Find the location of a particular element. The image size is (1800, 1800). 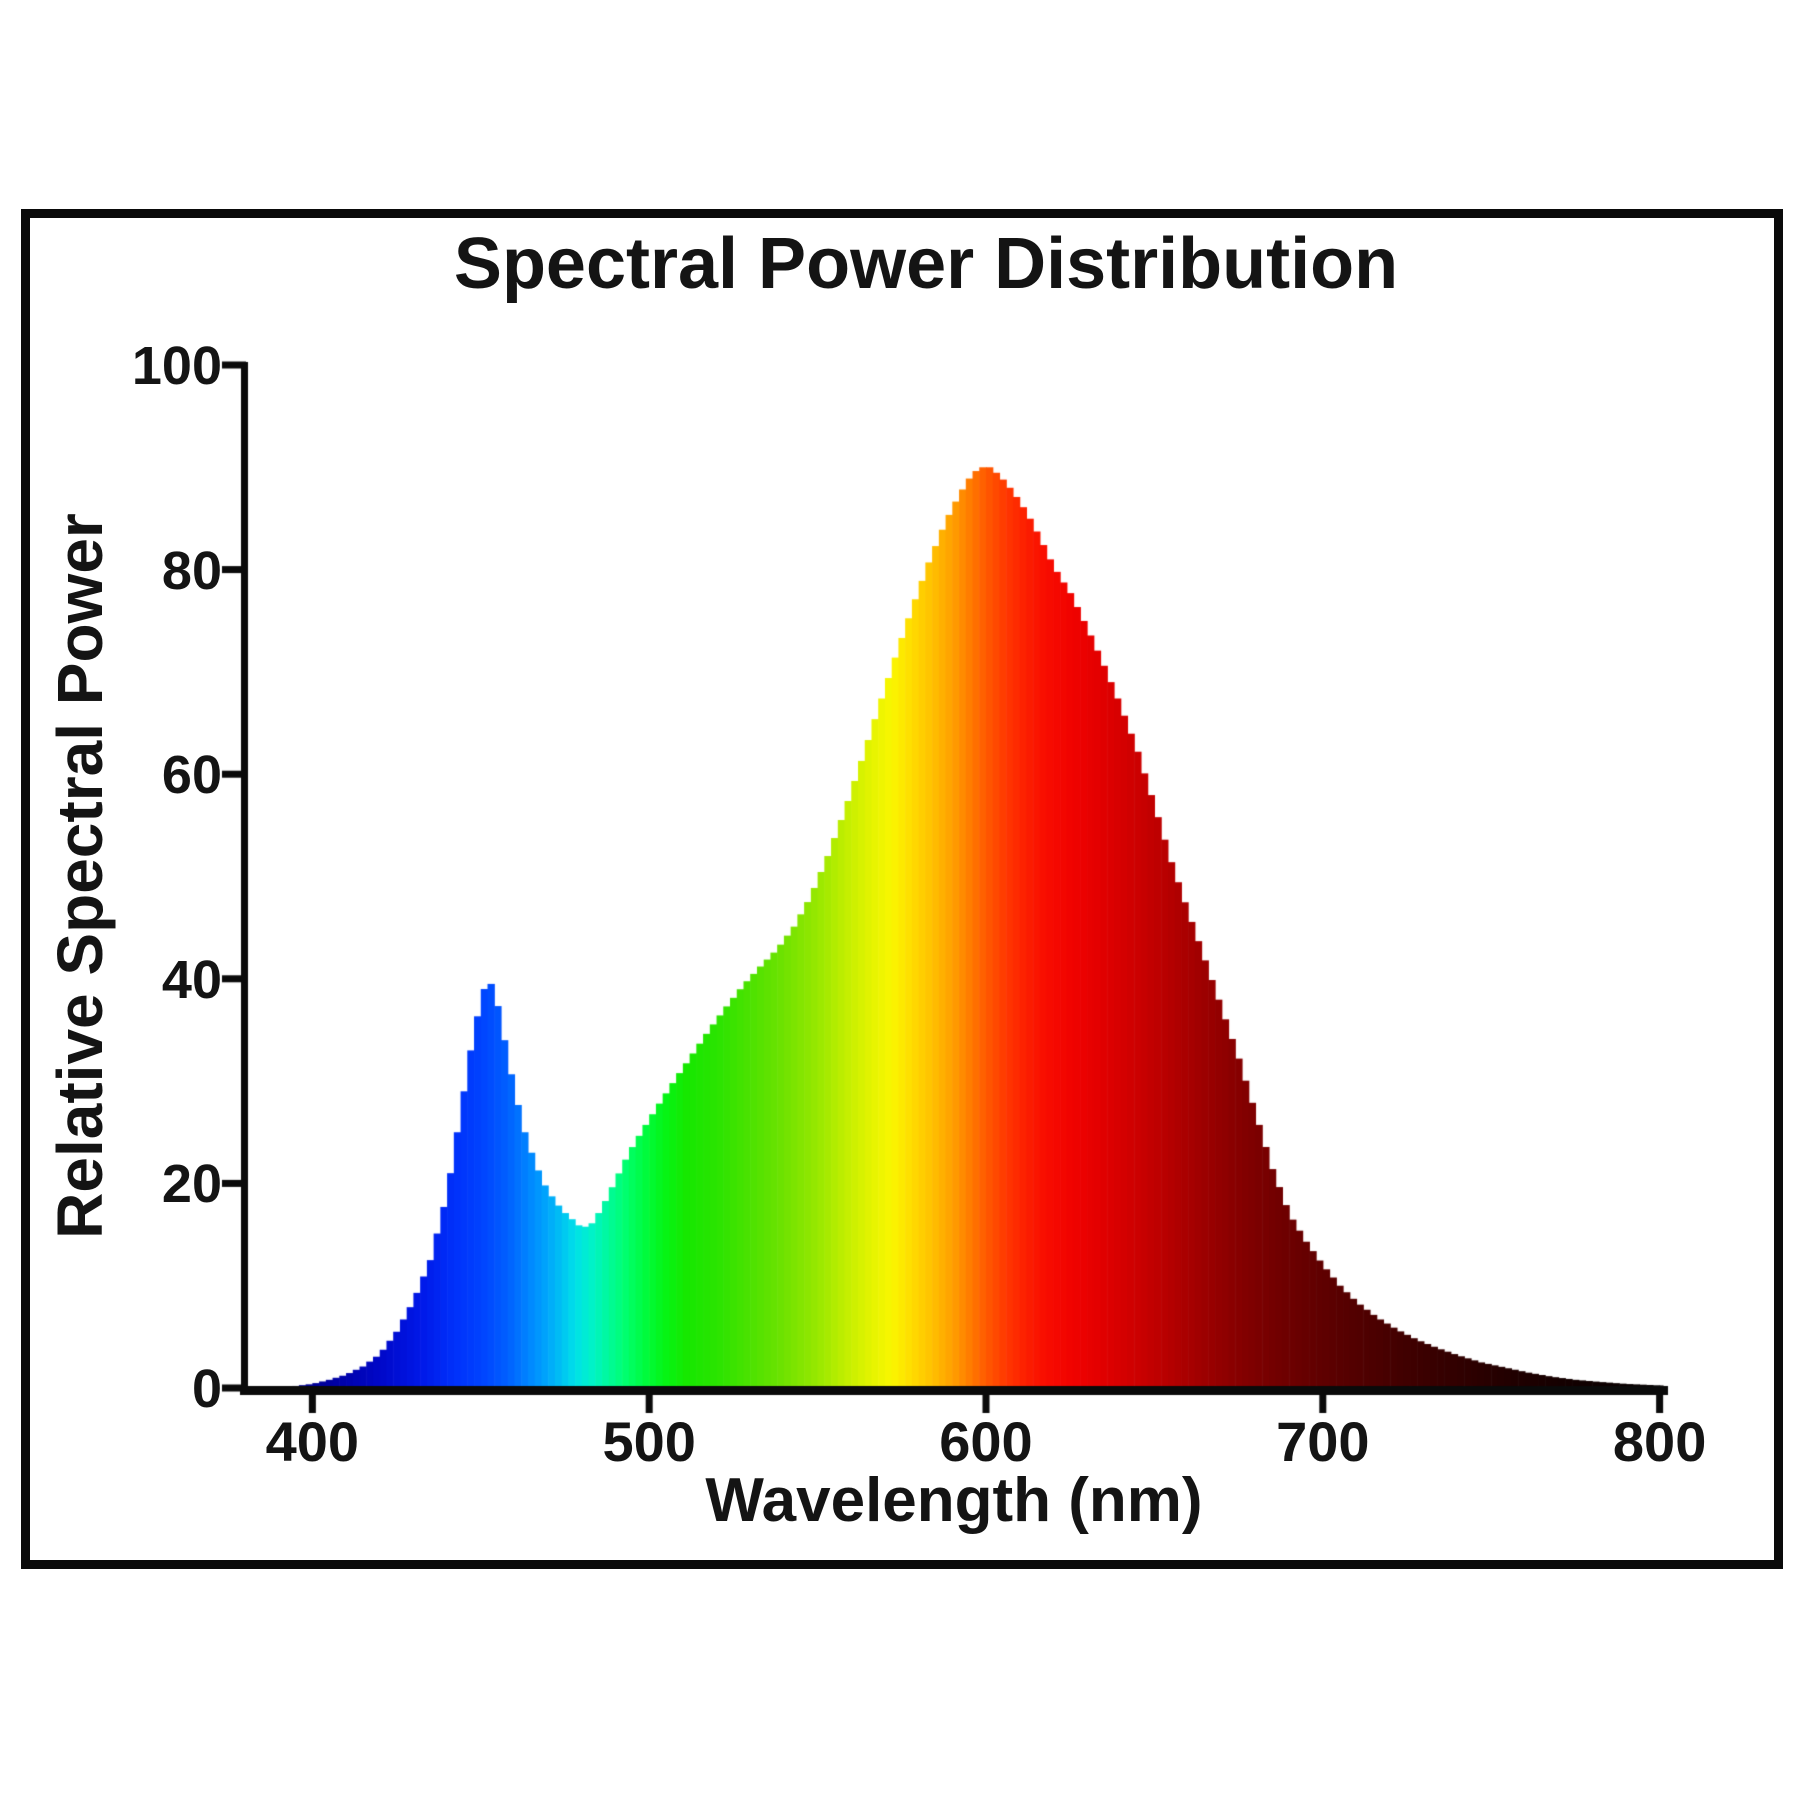

x-tick-label-800: 800 is located at coordinates (1659, 1441).